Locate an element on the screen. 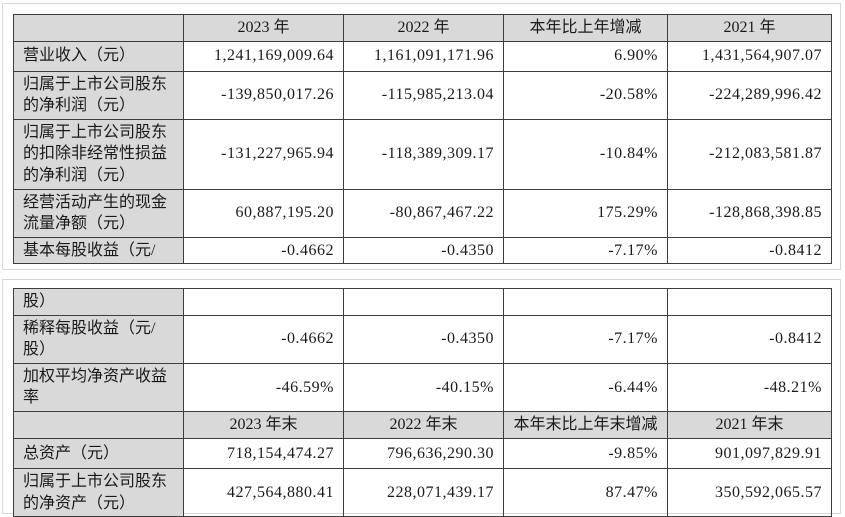 The width and height of the screenshot is (845, 517). value-cell: 228,071,439.17 is located at coordinates (423, 492).